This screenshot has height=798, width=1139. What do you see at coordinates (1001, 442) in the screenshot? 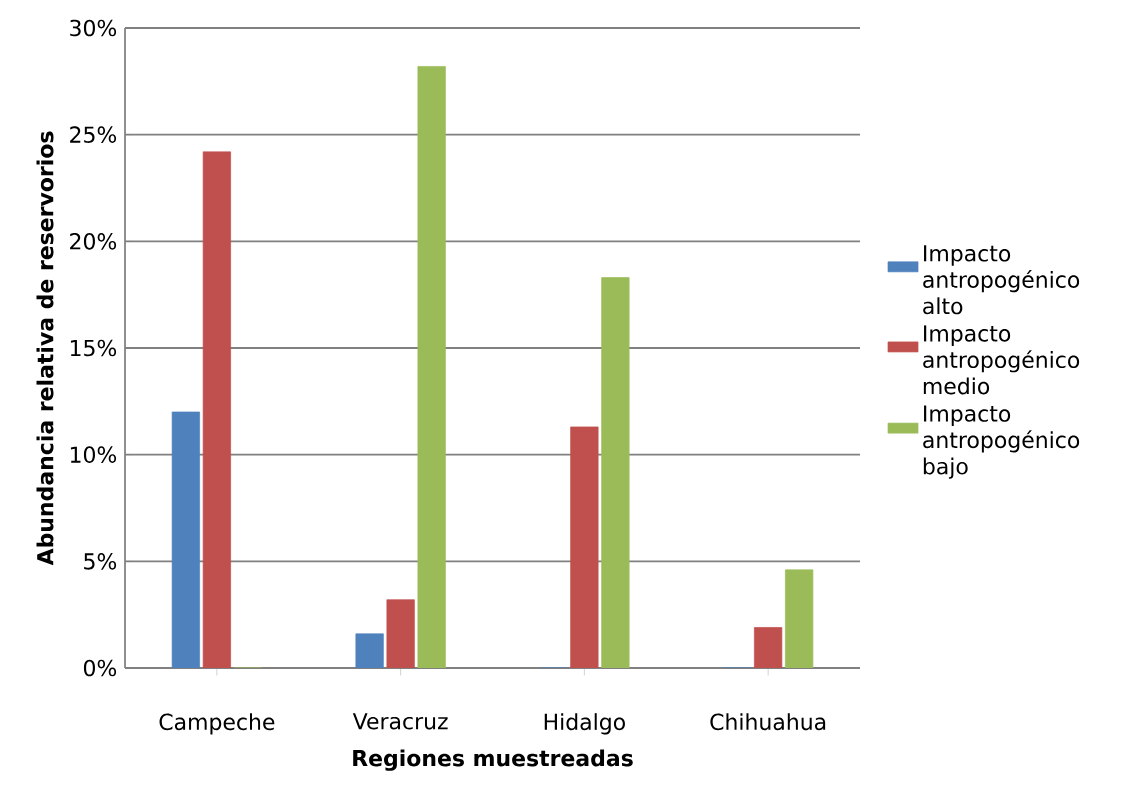
I see `legend-label: Impacto antropogénico bajo` at bounding box center [1001, 442].